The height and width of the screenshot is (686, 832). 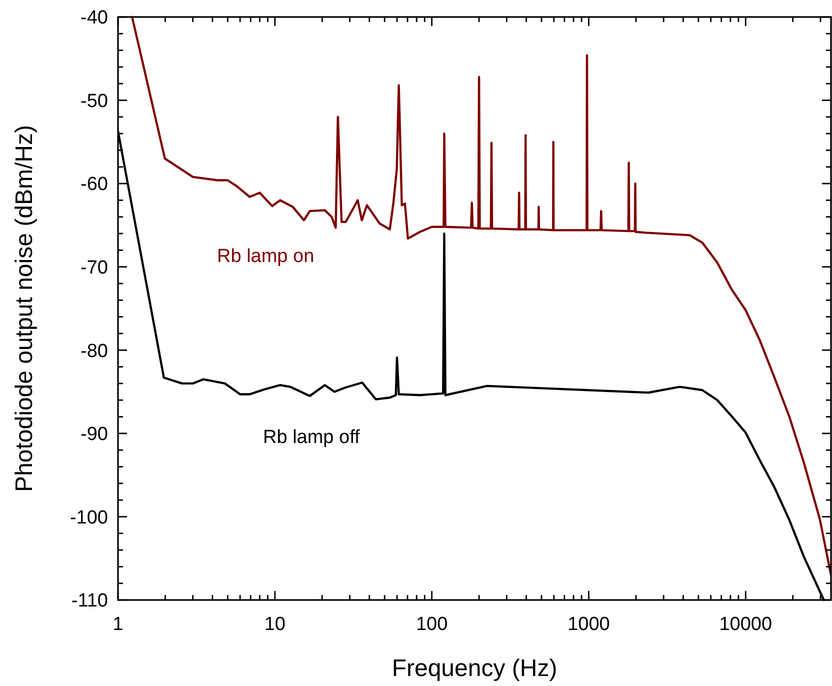 I want to click on y-tick-label: -100, so click(x=89, y=517).